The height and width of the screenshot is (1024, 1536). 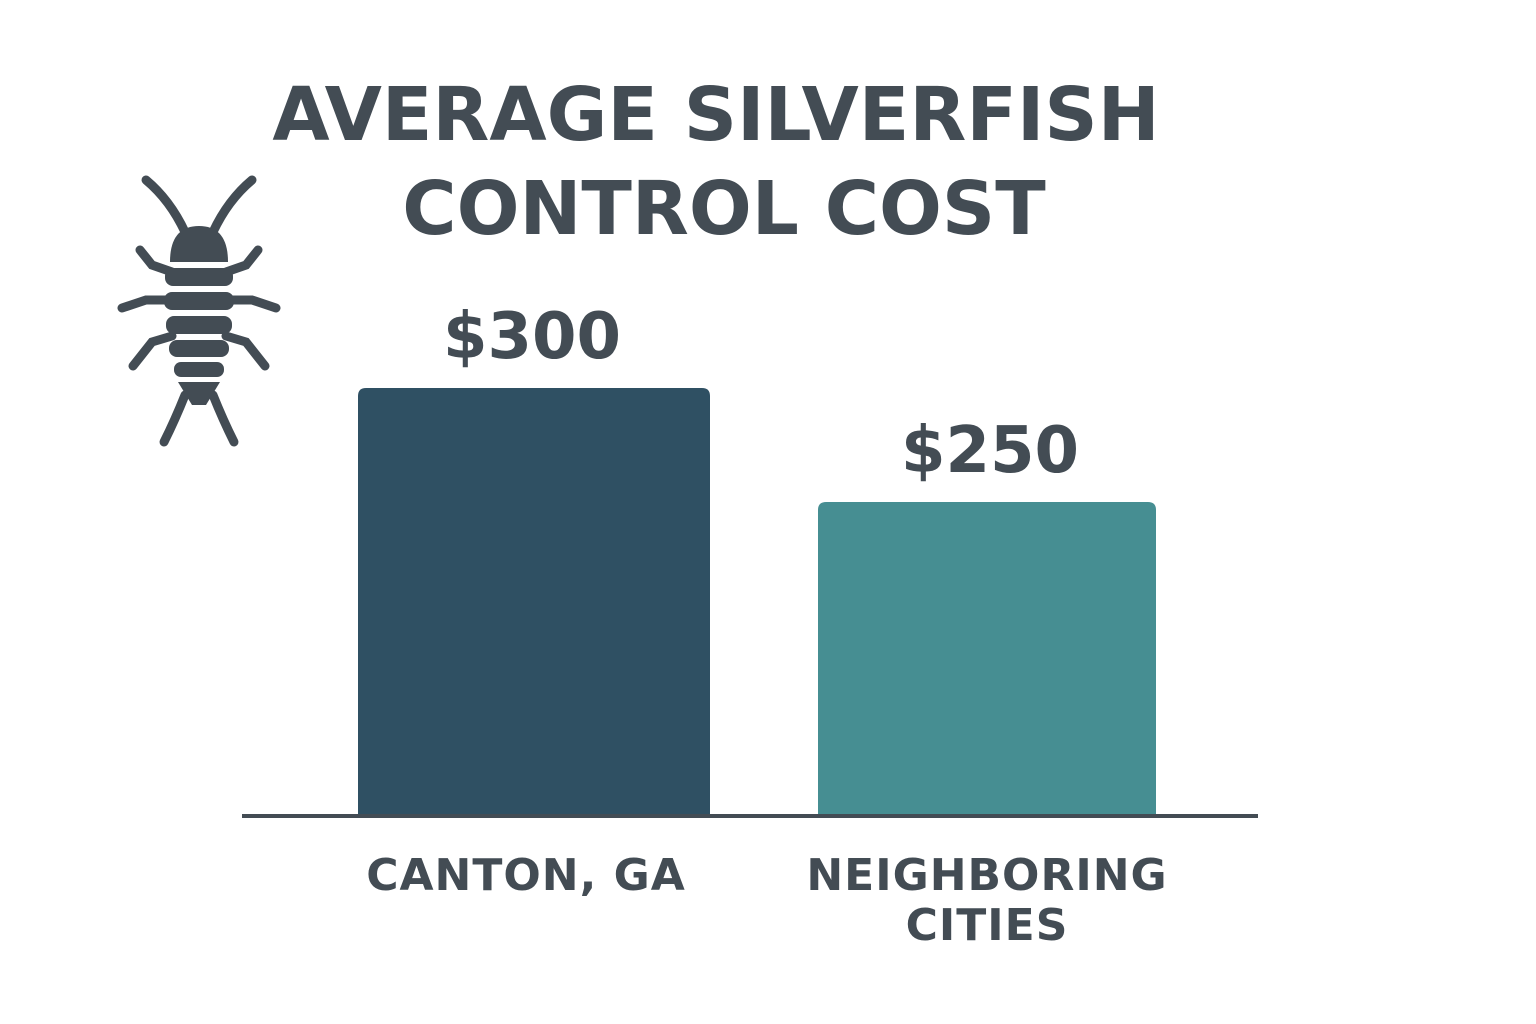 I want to click on bar-value-label-1: $250, so click(x=990, y=451).